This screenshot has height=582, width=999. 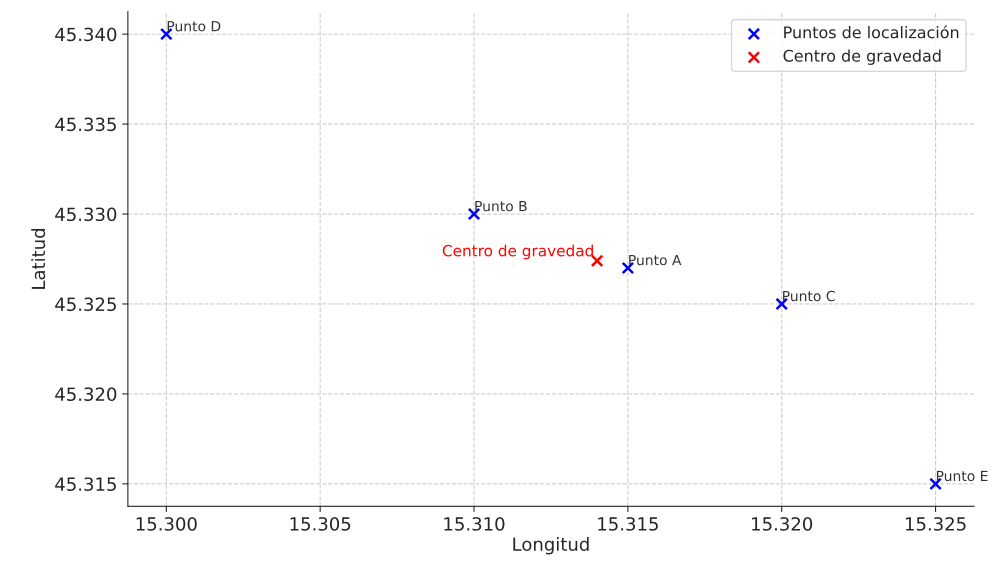 What do you see at coordinates (628, 524) in the screenshot?
I see `x-tick-label: 15.315` at bounding box center [628, 524].